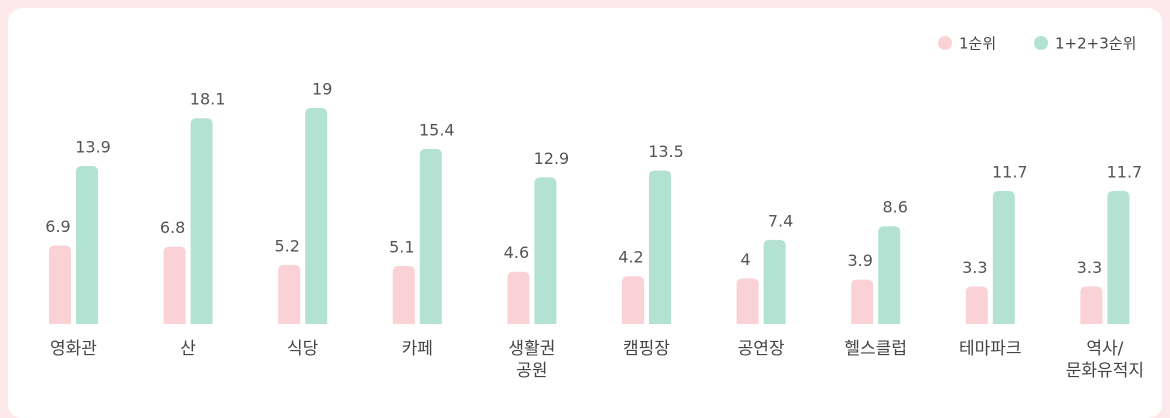 The width and height of the screenshot is (1170, 418). What do you see at coordinates (977, 44) in the screenshot?
I see `legend-label: 1순위` at bounding box center [977, 44].